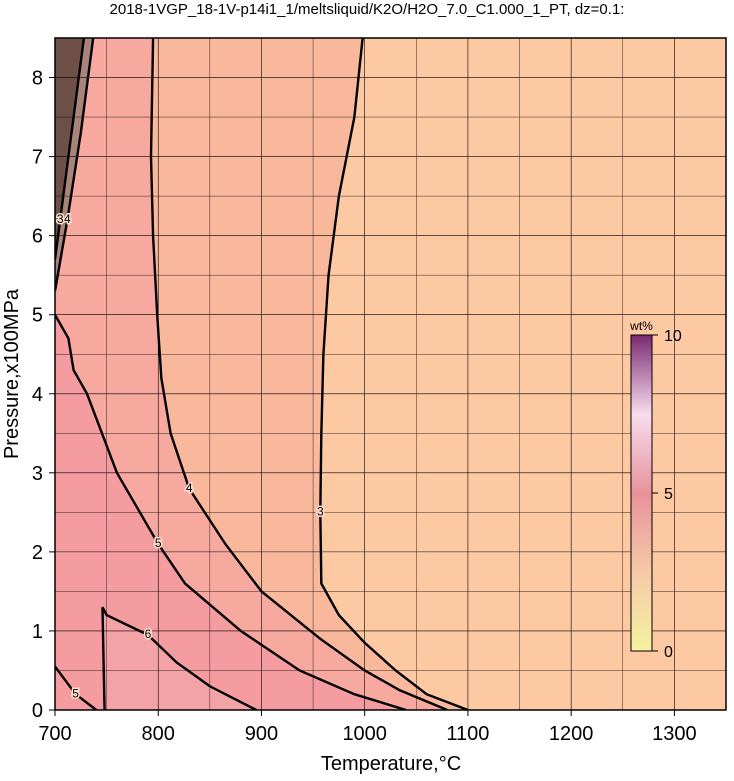 The image size is (734, 781). Describe the element at coordinates (641, 326) in the screenshot. I see `colorbar-label: wt%` at that location.